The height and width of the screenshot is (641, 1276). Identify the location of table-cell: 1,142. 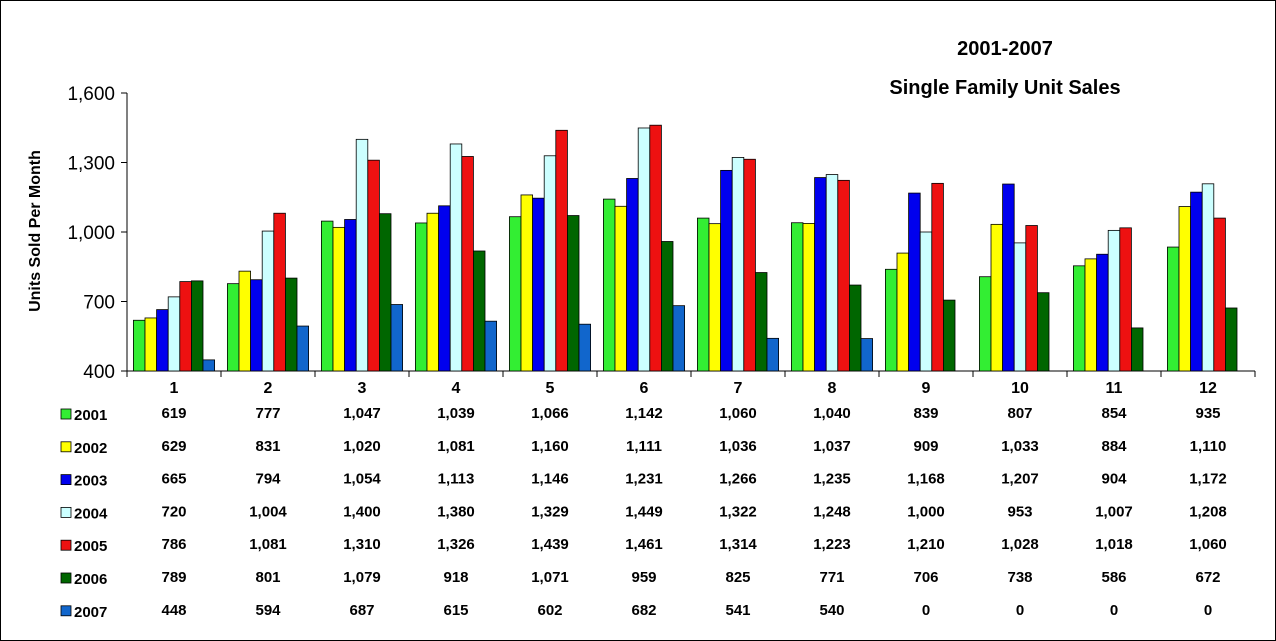
(644, 413).